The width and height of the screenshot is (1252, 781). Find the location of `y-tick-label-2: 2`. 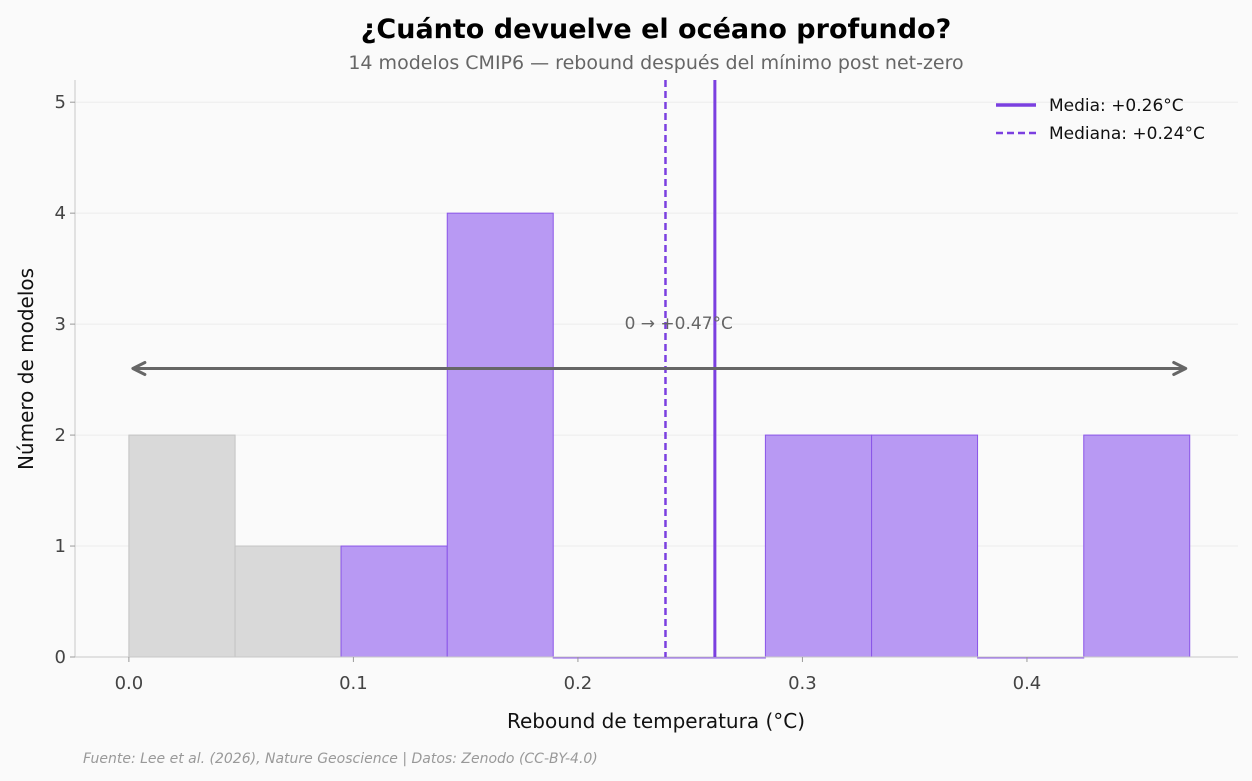

y-tick-label-2: 2 is located at coordinates (60, 435).